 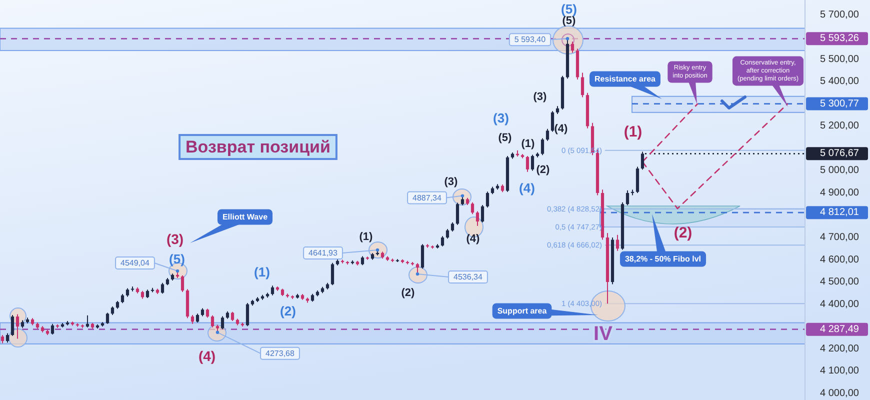 I want to click on y-tick-label: 4 600,00, so click(x=840, y=260).